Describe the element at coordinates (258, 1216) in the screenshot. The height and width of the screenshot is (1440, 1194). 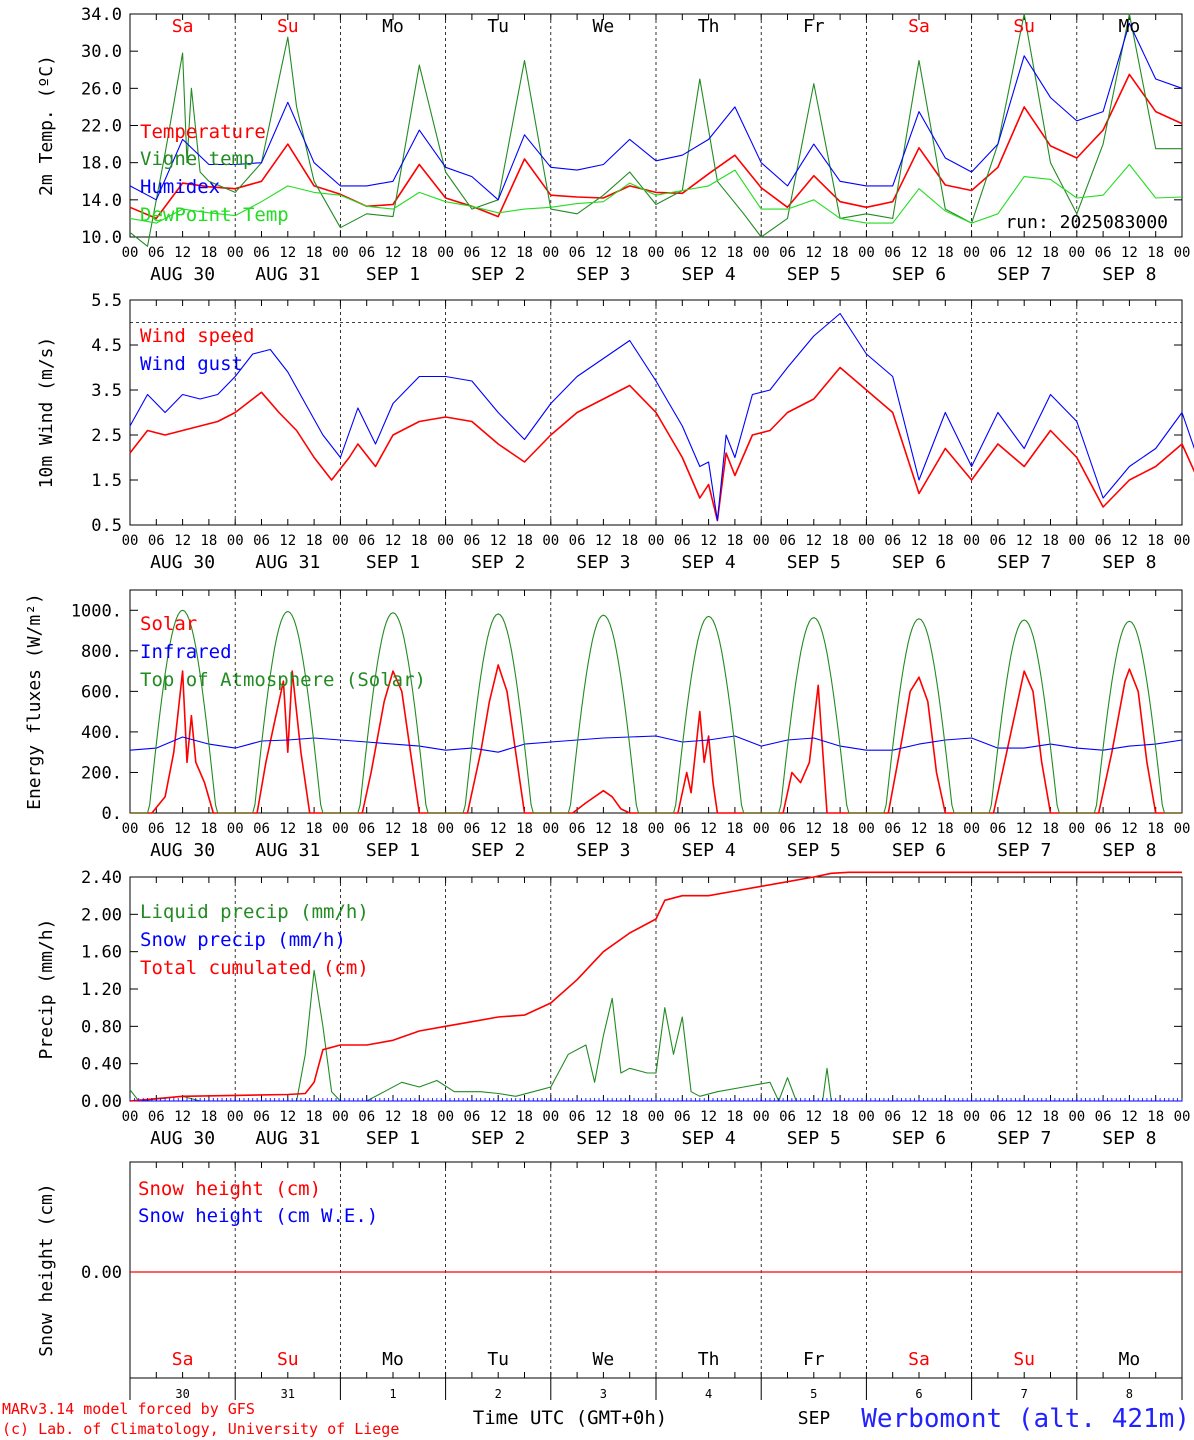
I see `legend-label: Snow height (cm W.E.)` at that location.